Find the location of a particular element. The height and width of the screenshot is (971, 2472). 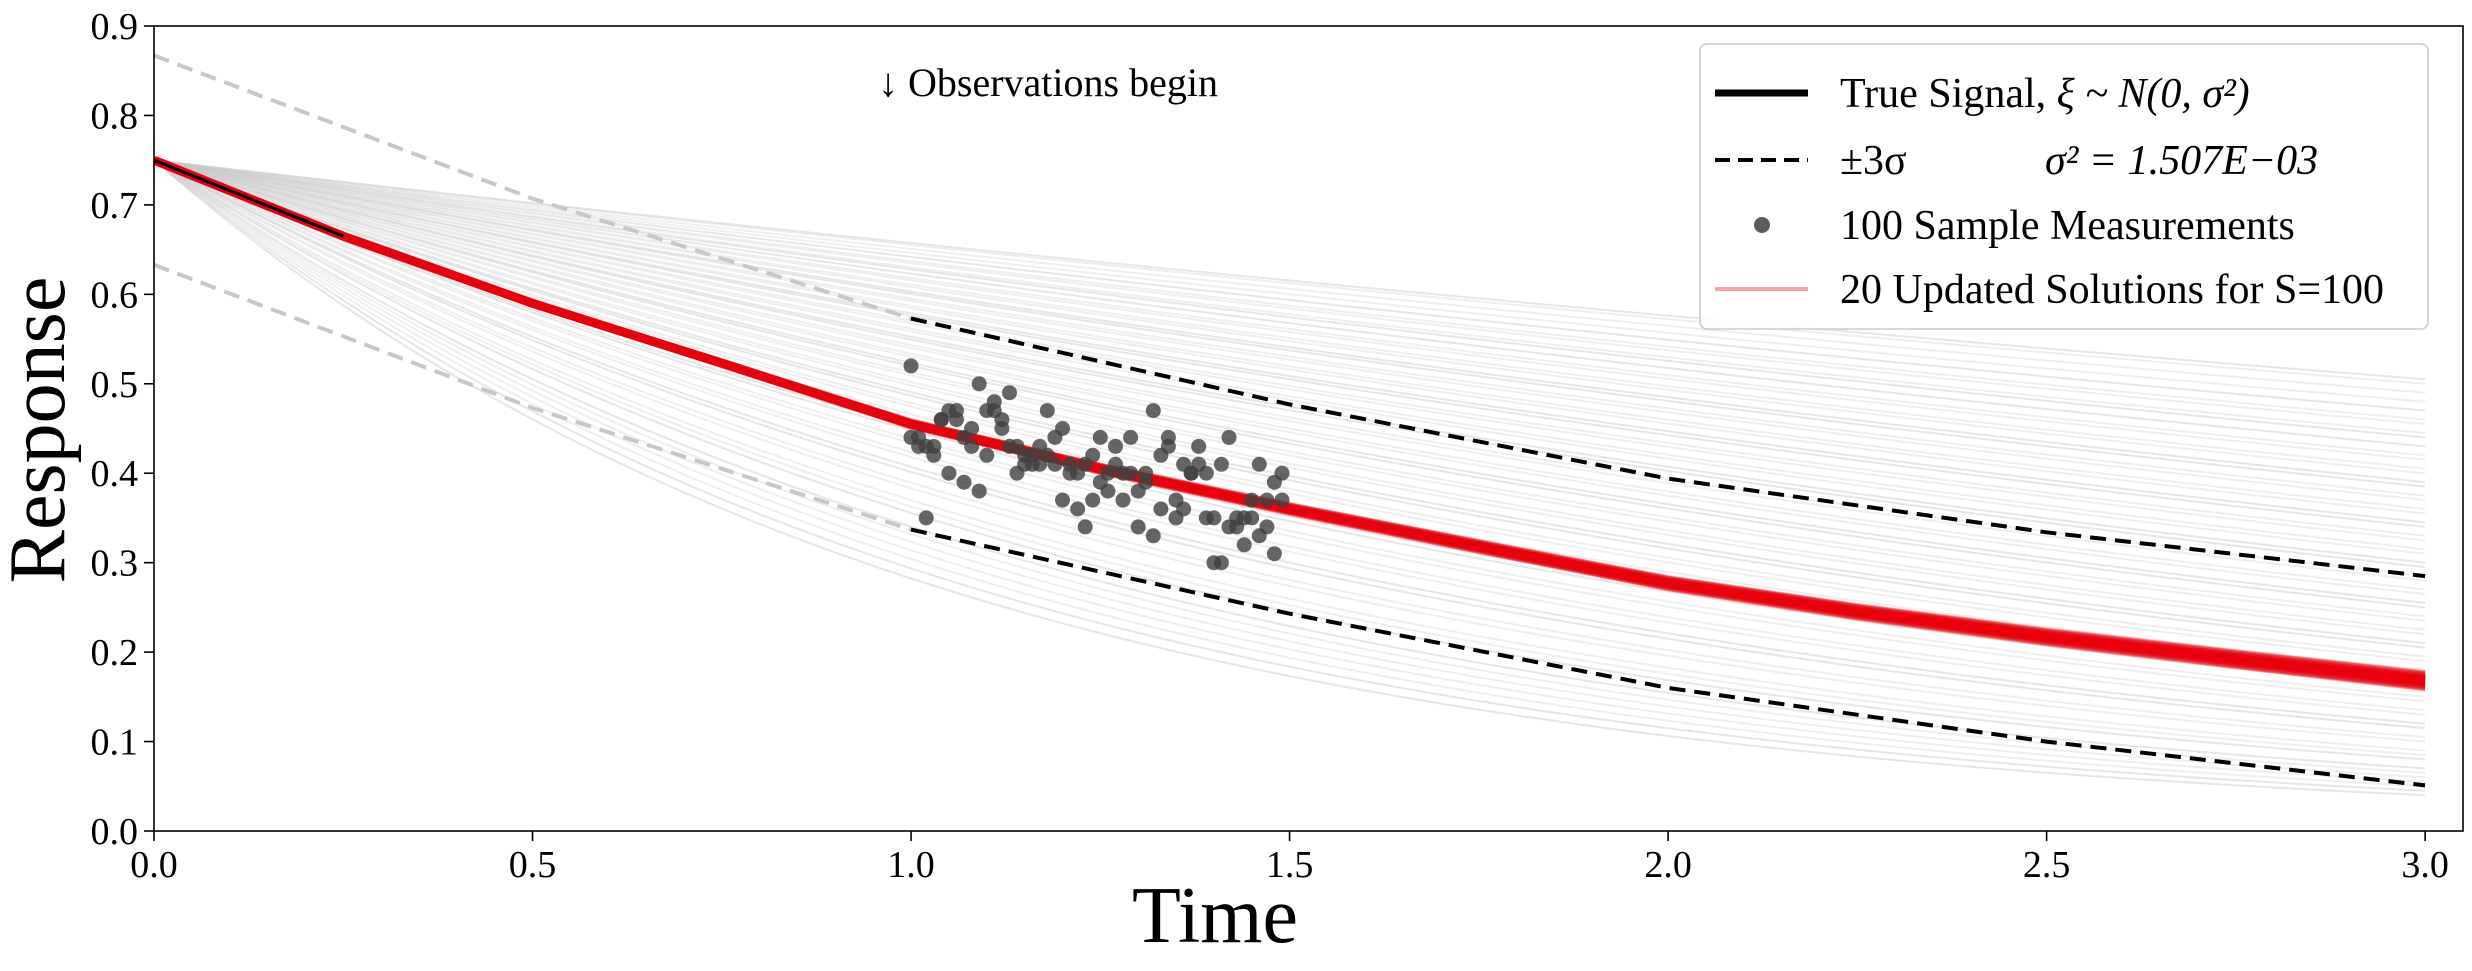

legend-sigma-value: σ² = 1.507E−03 is located at coordinates (2181, 161).